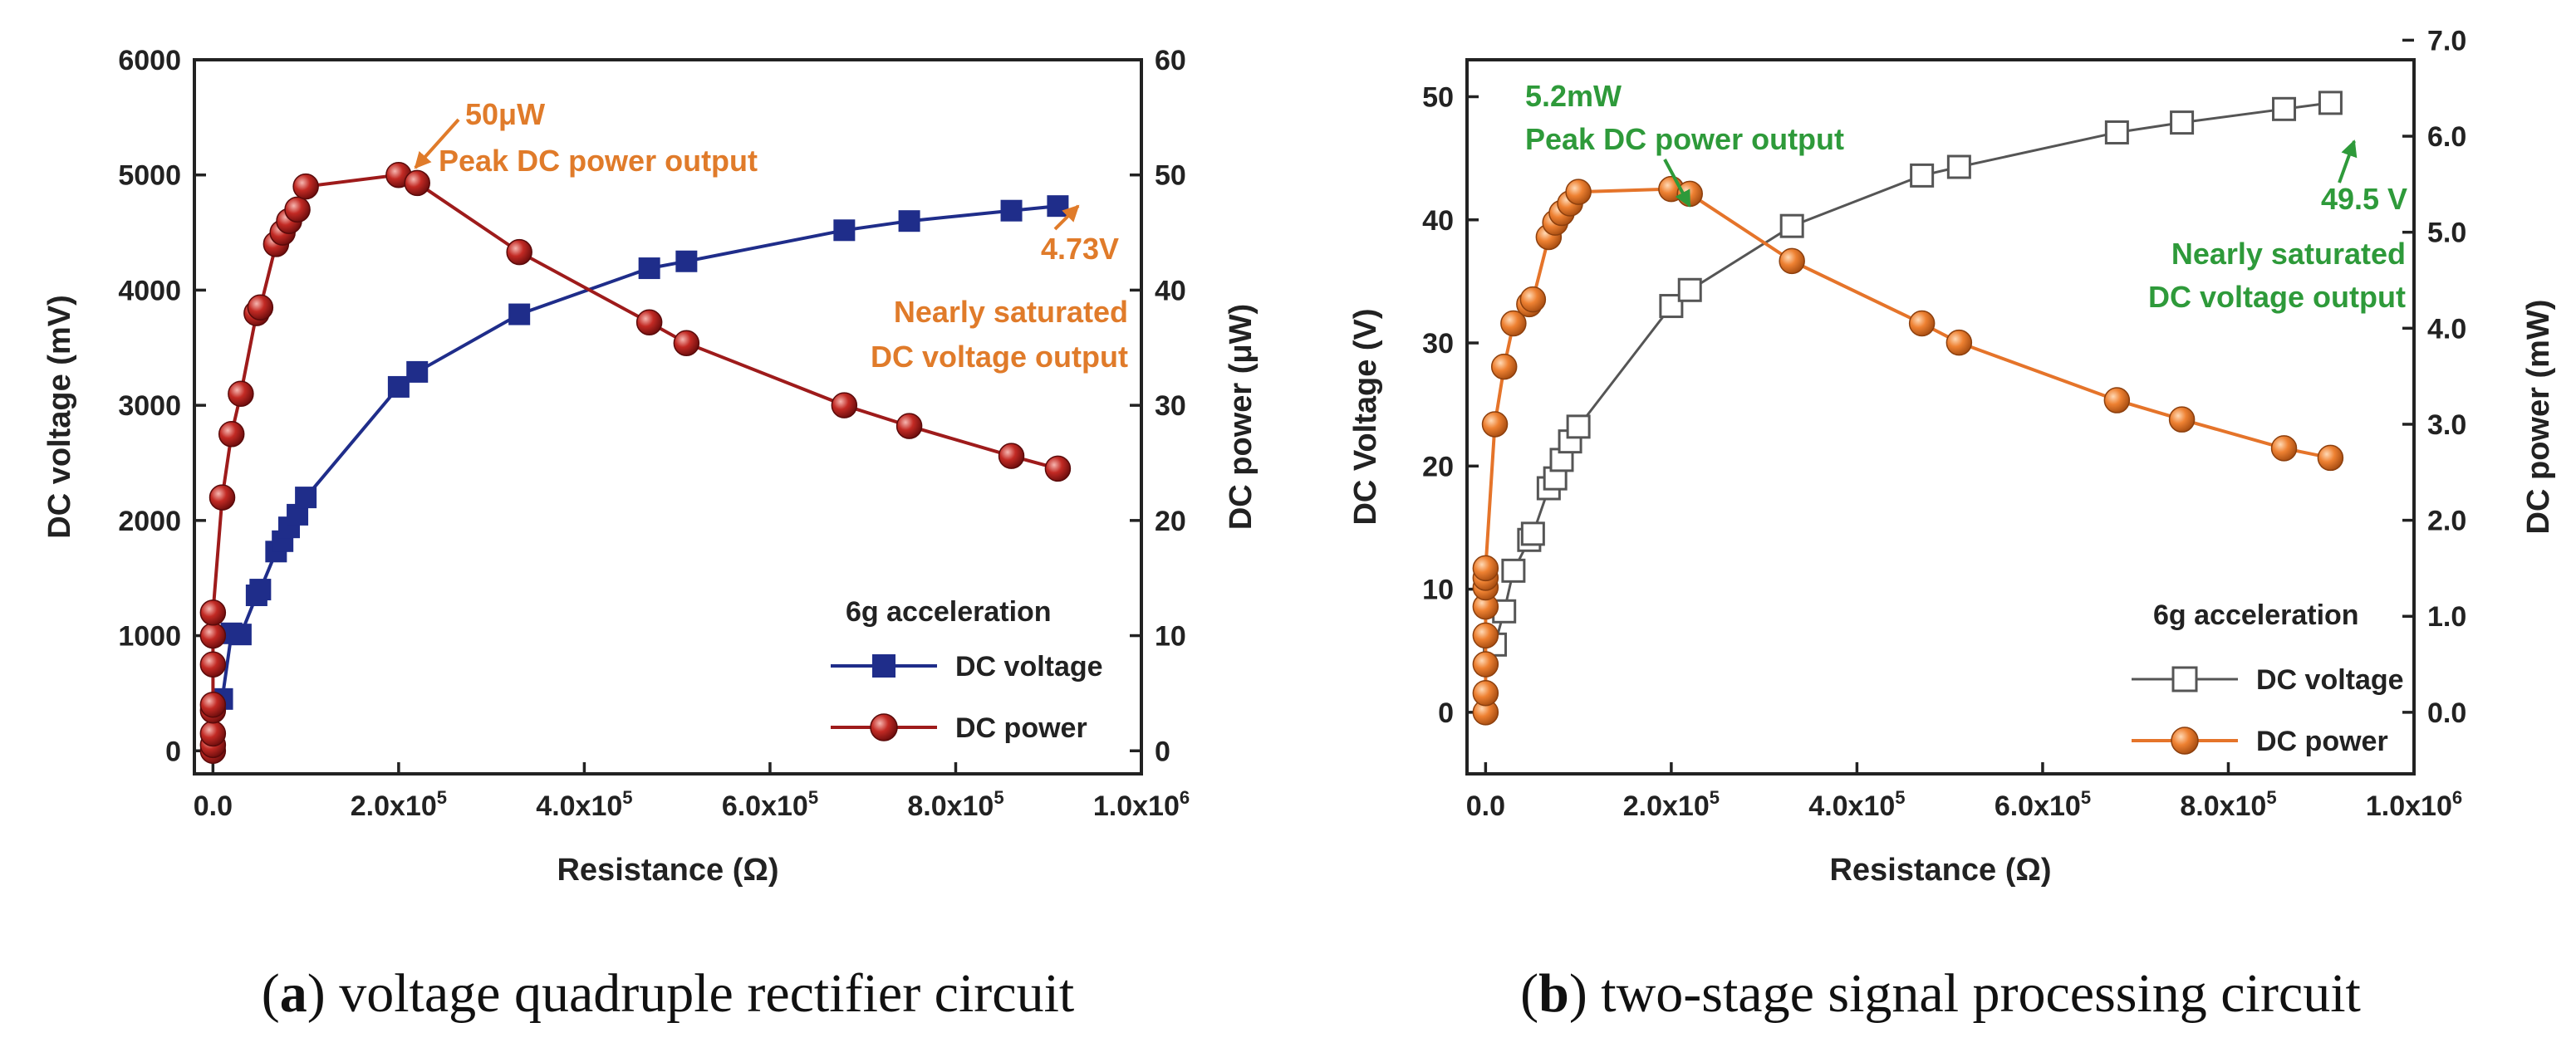 The width and height of the screenshot is (2576, 1052). Describe the element at coordinates (2184, 679) in the screenshot. I see `legend-marker-voltage-b` at that location.